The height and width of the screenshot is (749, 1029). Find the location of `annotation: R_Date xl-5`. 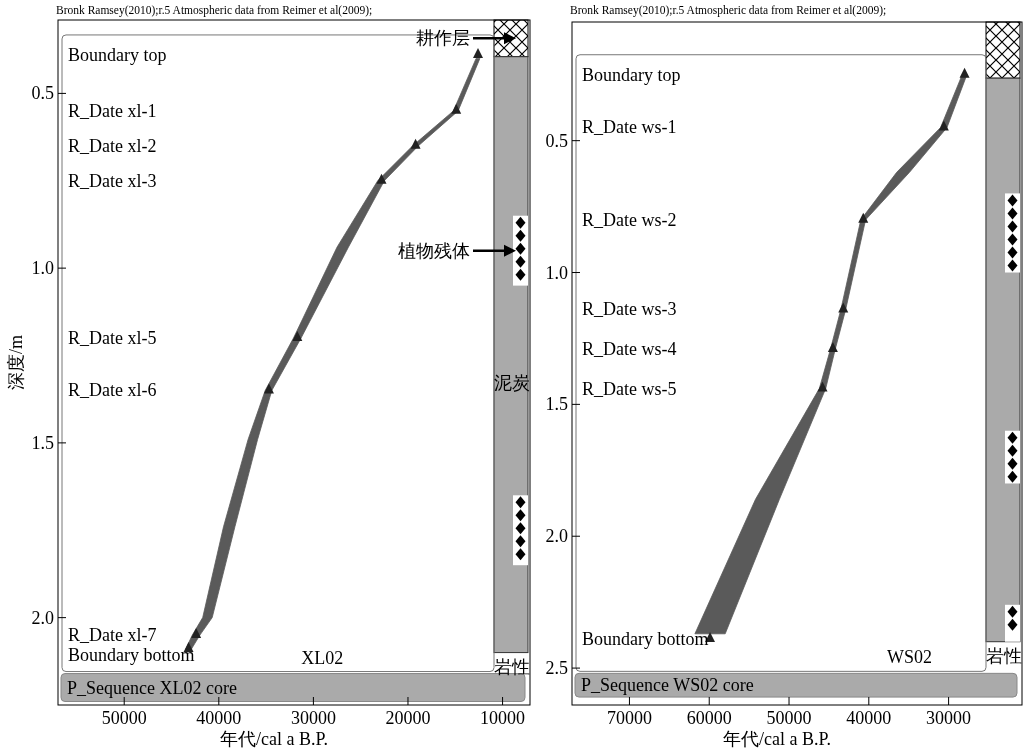

annotation: R_Date xl-5 is located at coordinates (112, 338).